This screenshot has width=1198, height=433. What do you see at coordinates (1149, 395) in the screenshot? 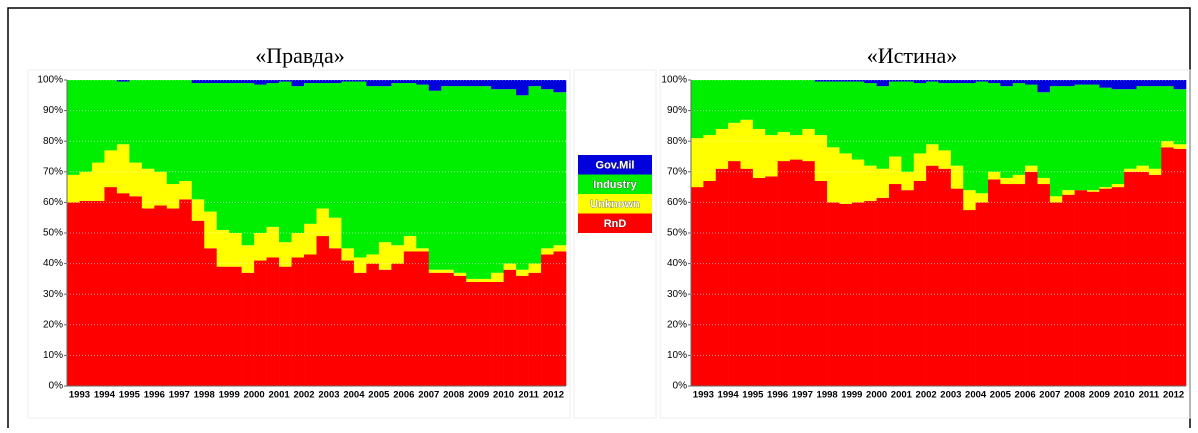
I see `x-tick-label: 2011` at bounding box center [1149, 395].